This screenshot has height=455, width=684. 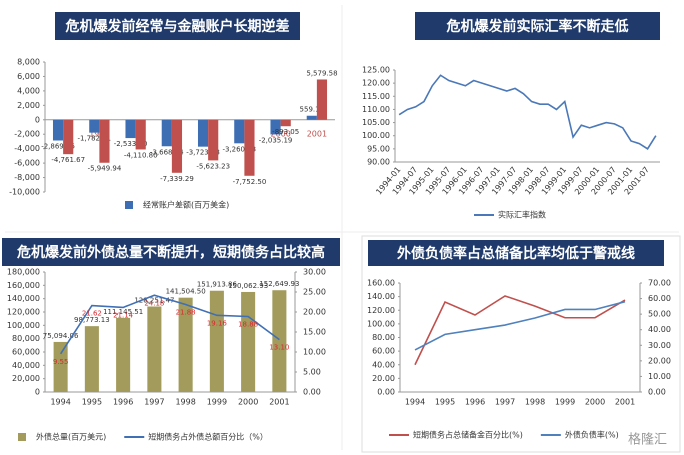 I want to click on y-tick-label: 80.00, so click(x=383, y=337).